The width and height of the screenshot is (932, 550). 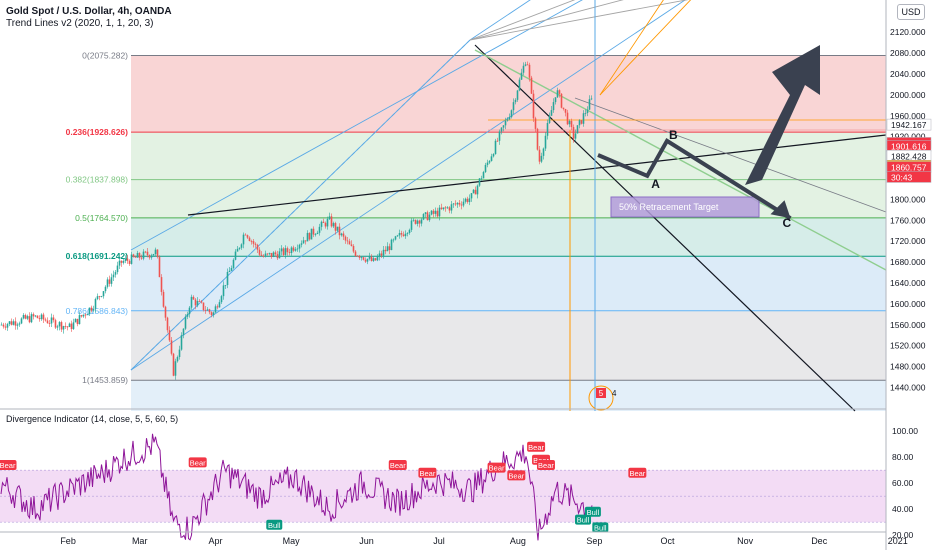 What do you see at coordinates (908, 262) in the screenshot?
I see `price-tick-label: 1680.000` at bounding box center [908, 262].